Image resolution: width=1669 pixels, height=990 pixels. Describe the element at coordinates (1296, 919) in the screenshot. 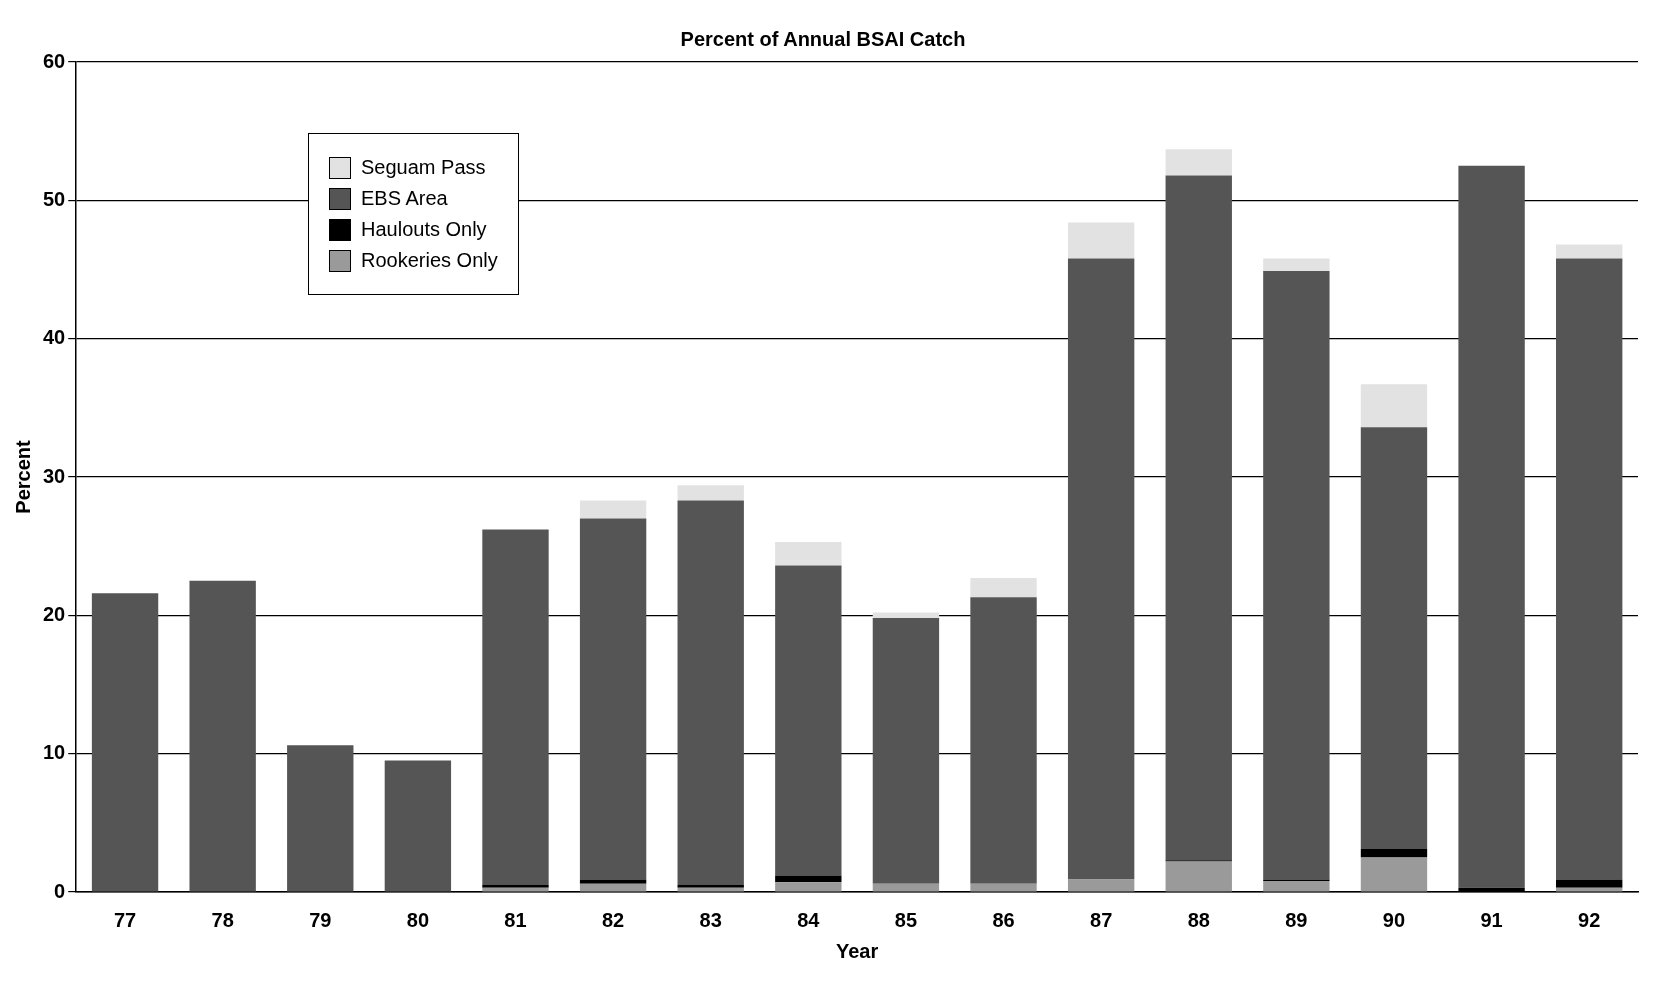

I see `x-tick-label: 89` at that location.